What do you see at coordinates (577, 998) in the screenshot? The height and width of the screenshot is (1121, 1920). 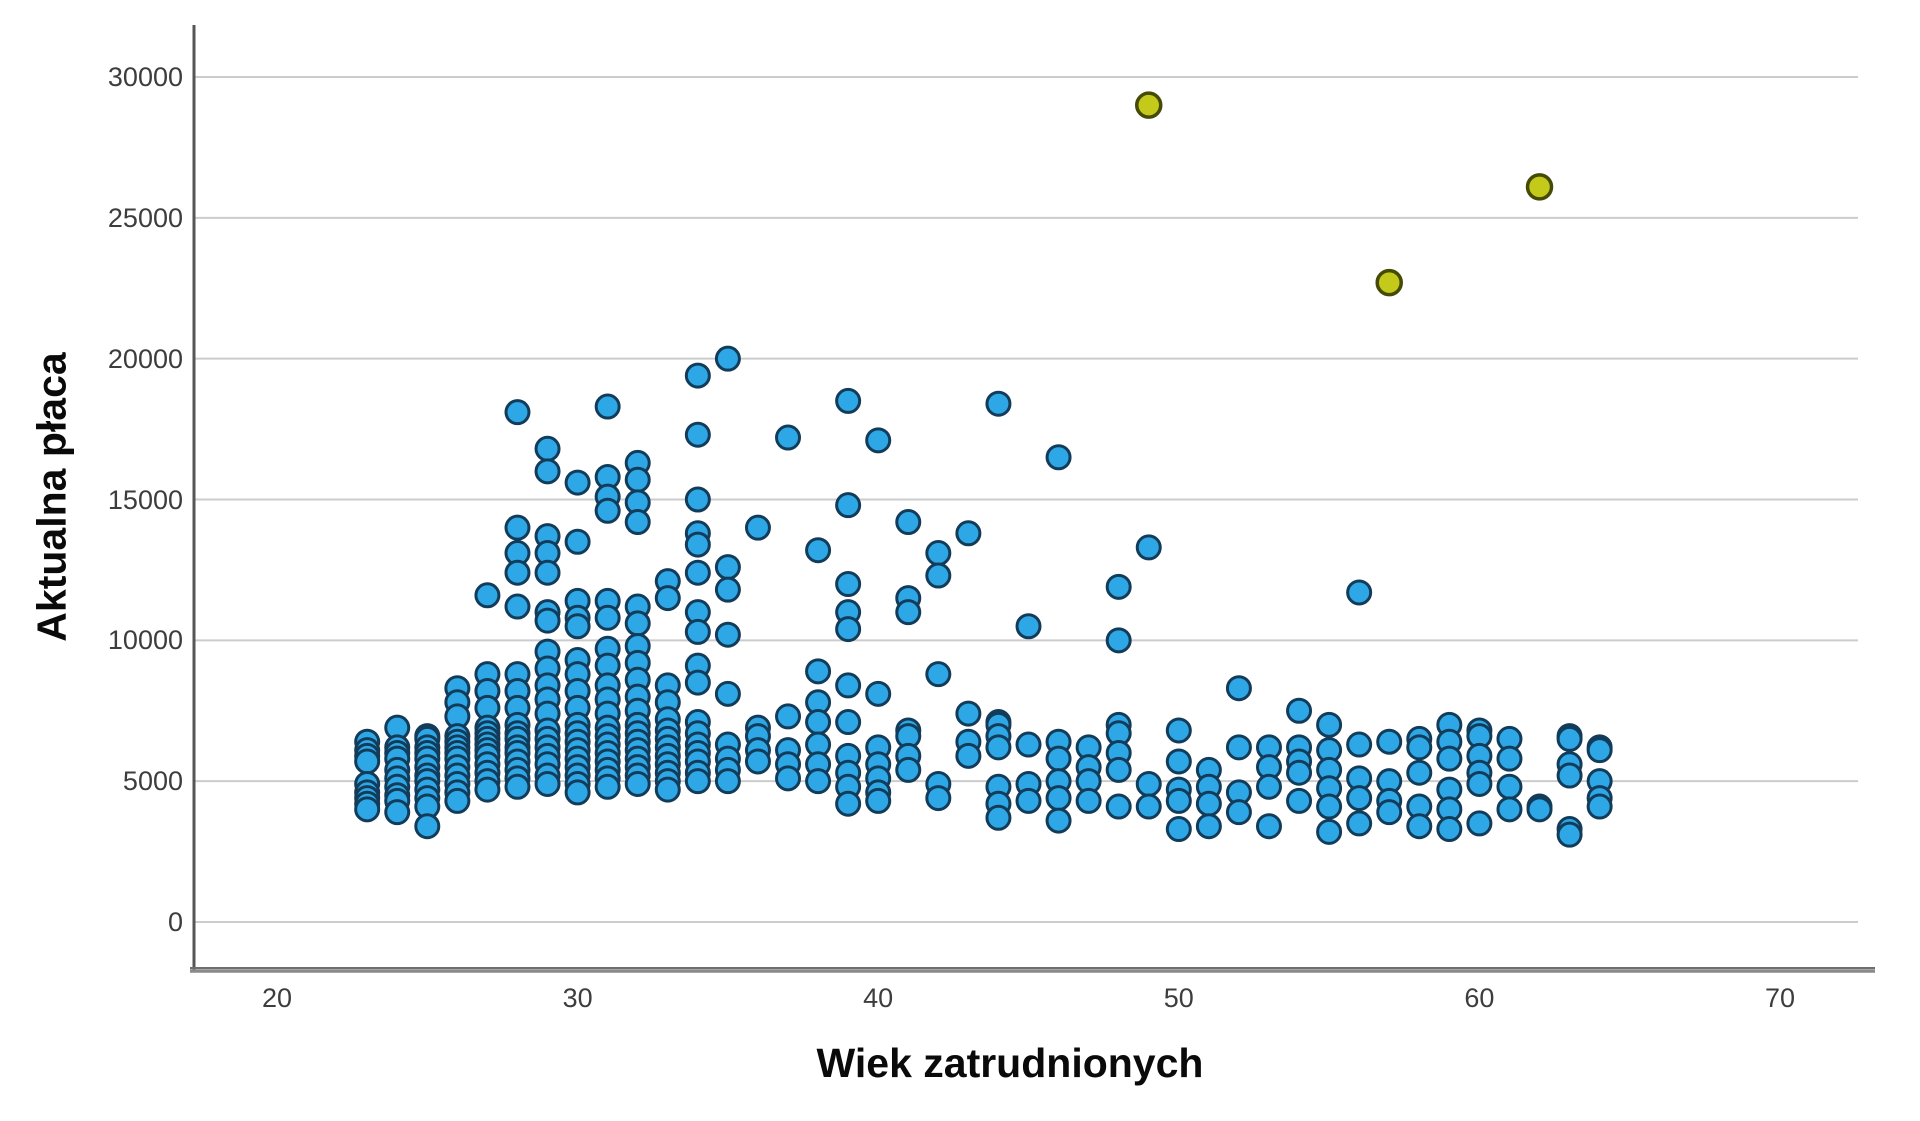 I see `x-tick-label: 30` at bounding box center [577, 998].